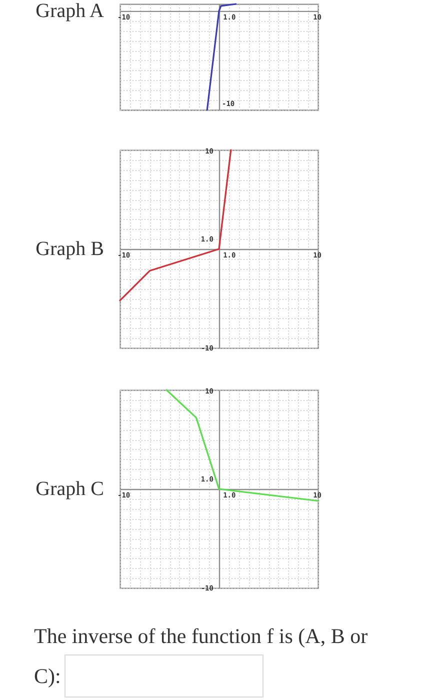 This screenshot has height=700, width=425. Describe the element at coordinates (70, 249) in the screenshot. I see `text: Graph B` at that location.